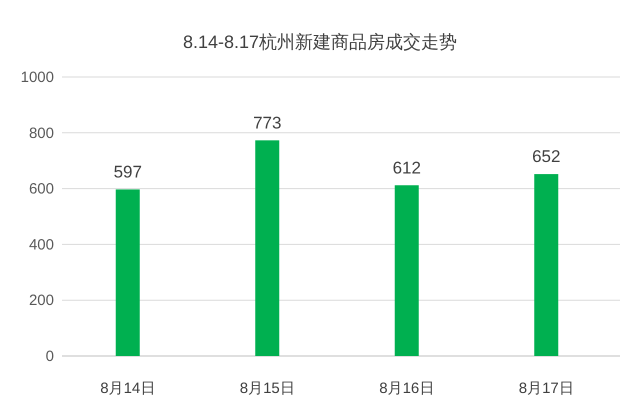 The width and height of the screenshot is (640, 420). Describe the element at coordinates (41, 245) in the screenshot. I see `y-tick-label: 400` at that location.